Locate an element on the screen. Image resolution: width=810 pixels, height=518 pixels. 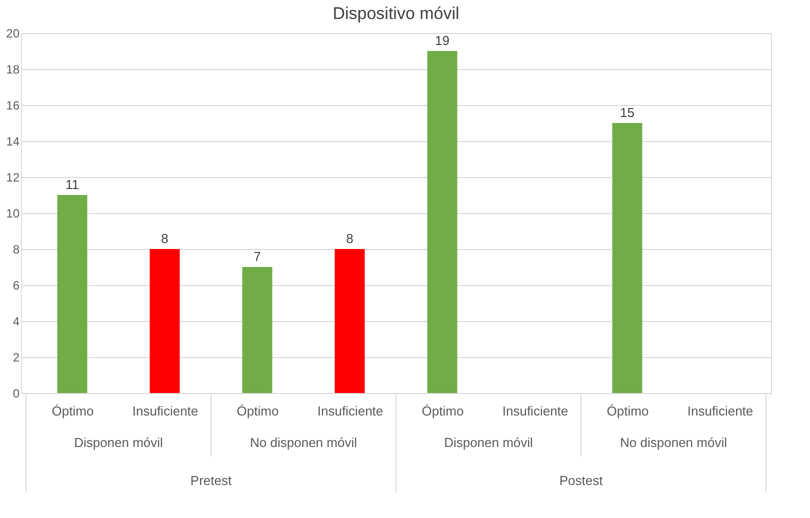
y-tick-label: 2 is located at coordinates (16, 357).